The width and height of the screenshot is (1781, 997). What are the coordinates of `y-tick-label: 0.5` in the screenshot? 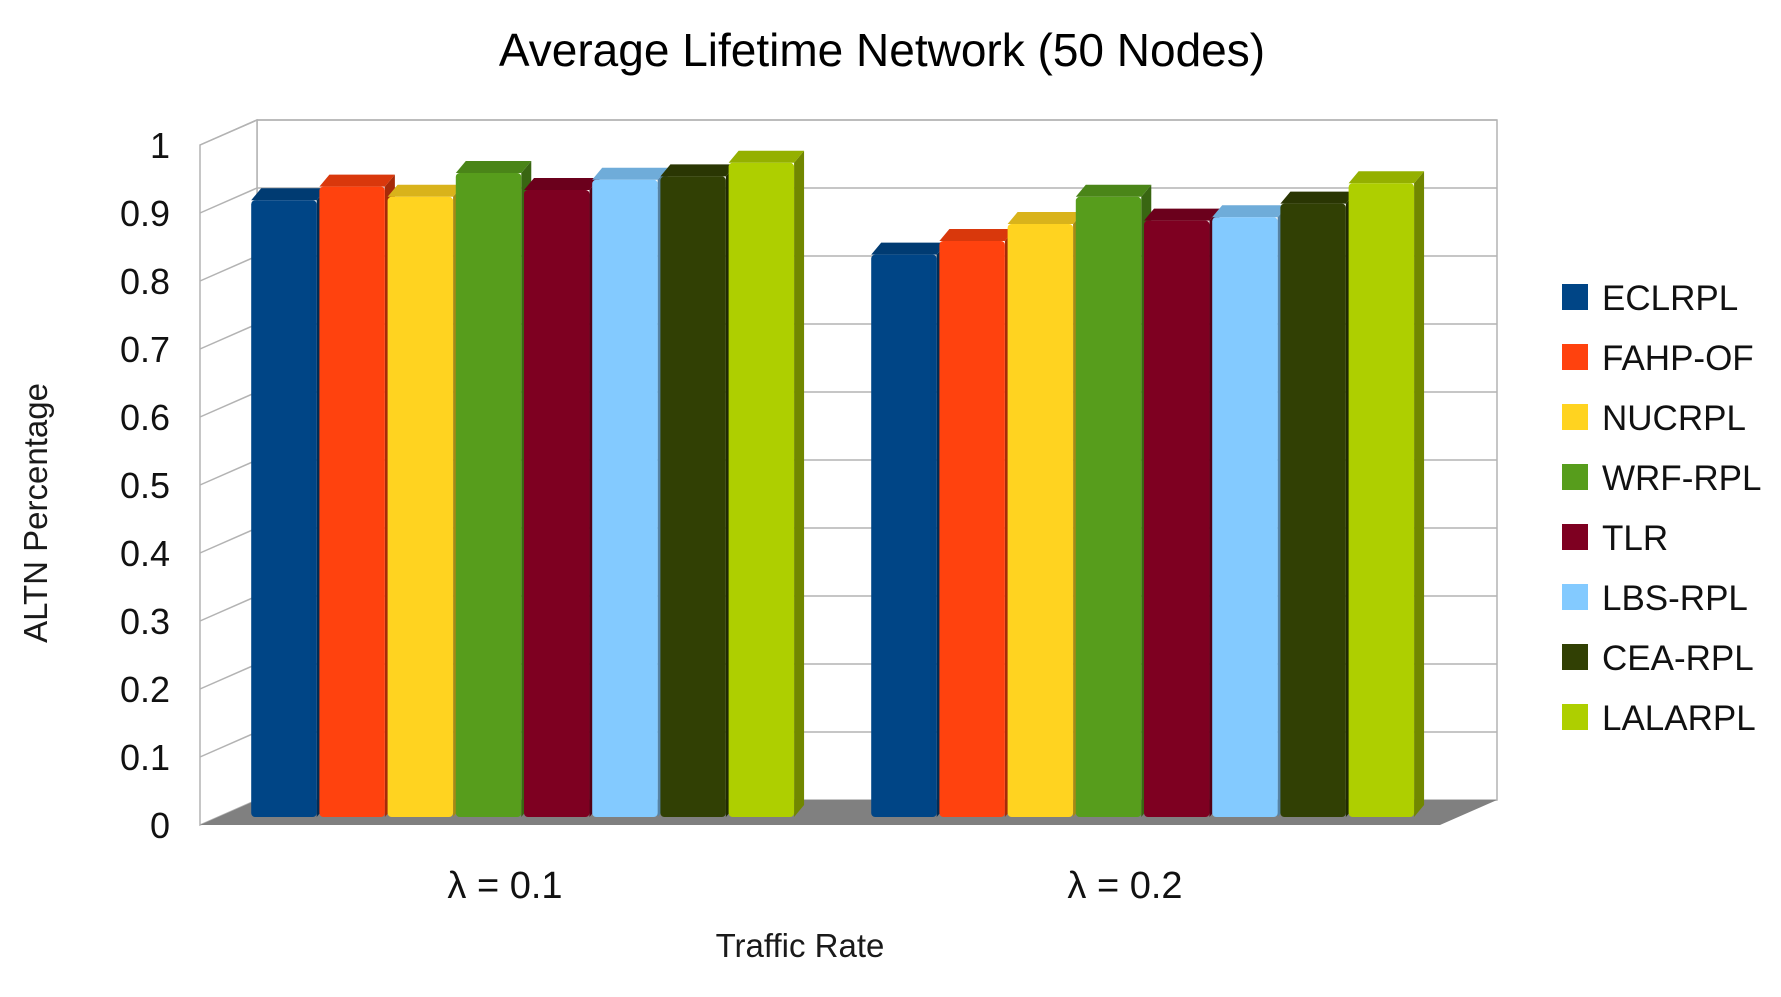 It's located at (145, 485).